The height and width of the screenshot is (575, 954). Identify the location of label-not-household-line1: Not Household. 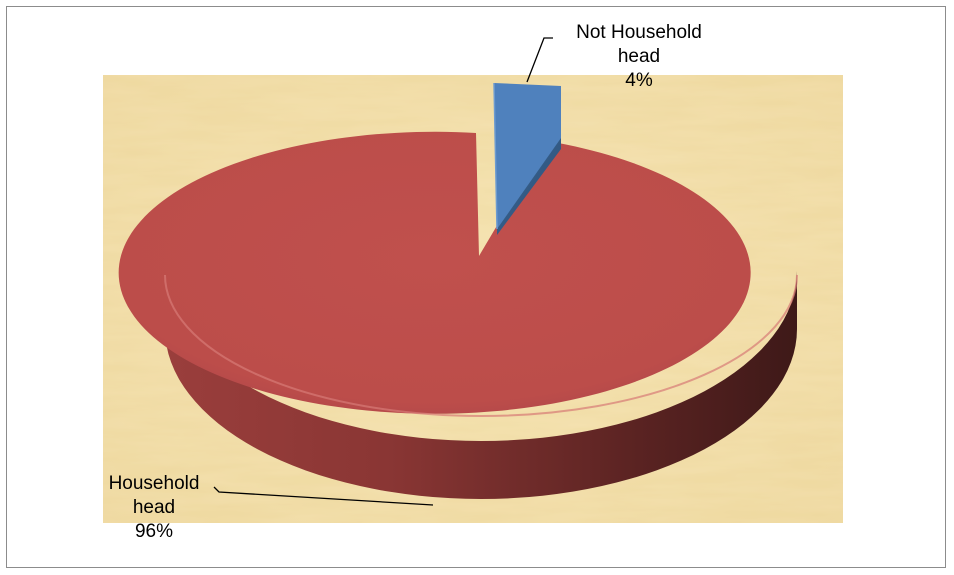
(639, 32).